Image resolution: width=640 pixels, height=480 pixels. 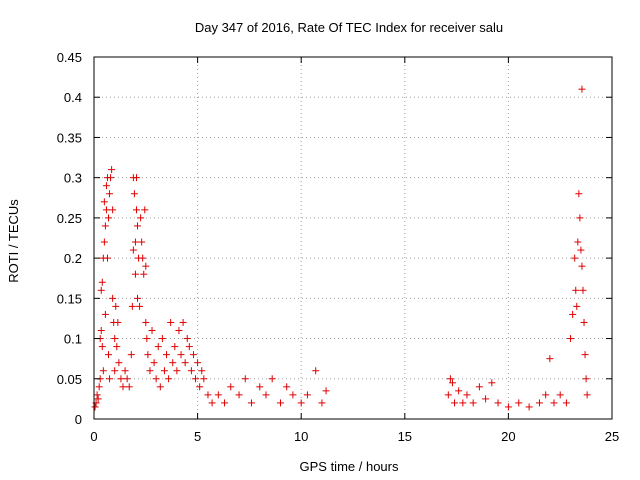 I want to click on y-tick-label: 0, so click(x=78, y=419).